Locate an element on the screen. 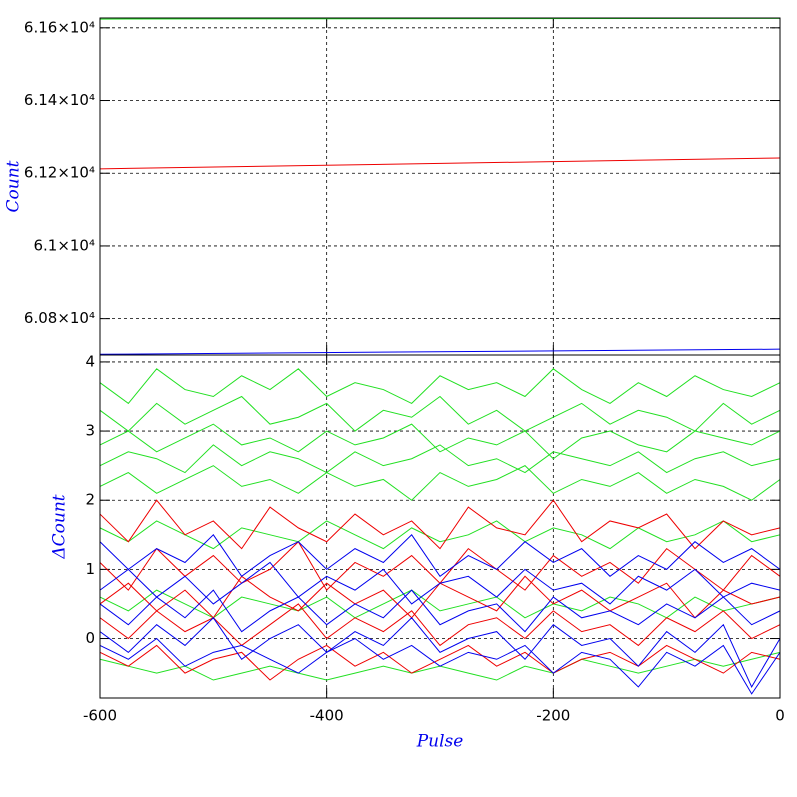 The height and width of the screenshot is (797, 797). y-tick-label: 1 is located at coordinates (90, 569).